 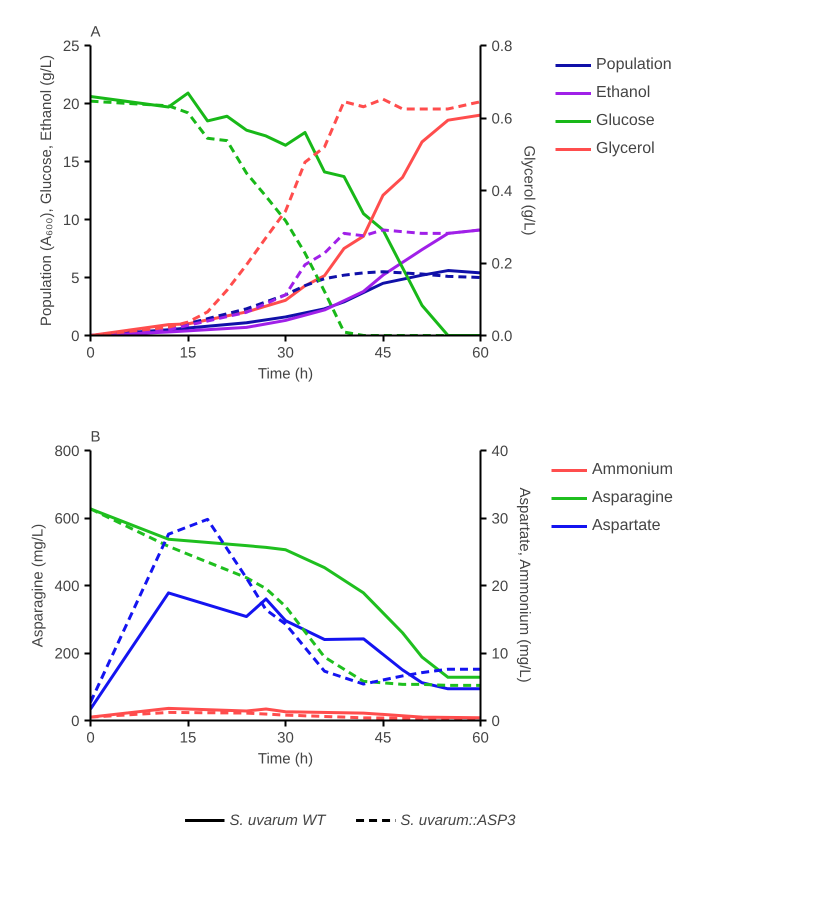 What do you see at coordinates (71, 220) in the screenshot?
I see `y-tick-label: 10` at bounding box center [71, 220].